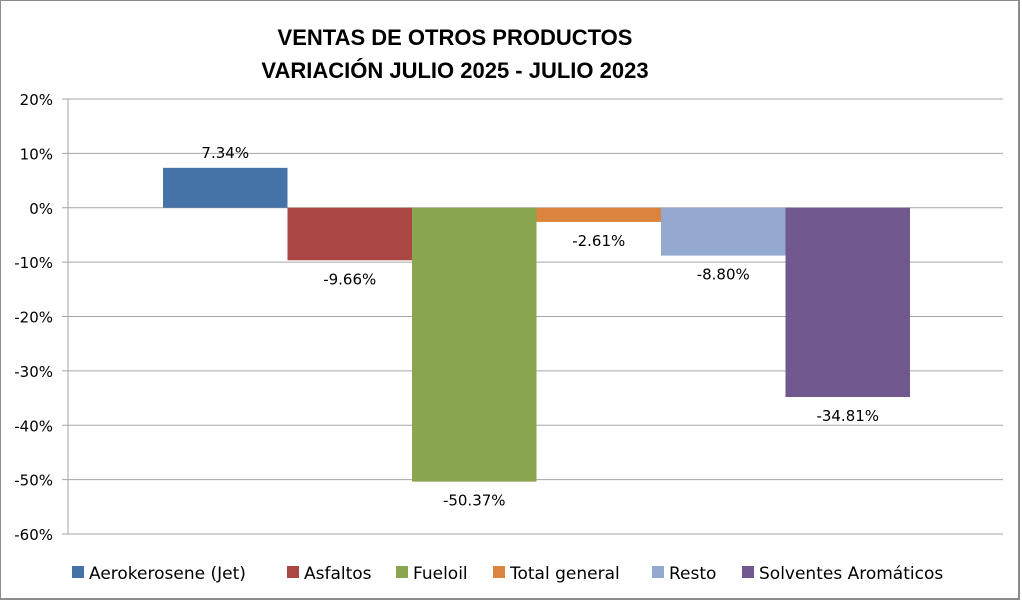 Image resolution: width=1022 pixels, height=602 pixels. Describe the element at coordinates (598, 241) in the screenshot. I see `data-label: -2.61%` at that location.